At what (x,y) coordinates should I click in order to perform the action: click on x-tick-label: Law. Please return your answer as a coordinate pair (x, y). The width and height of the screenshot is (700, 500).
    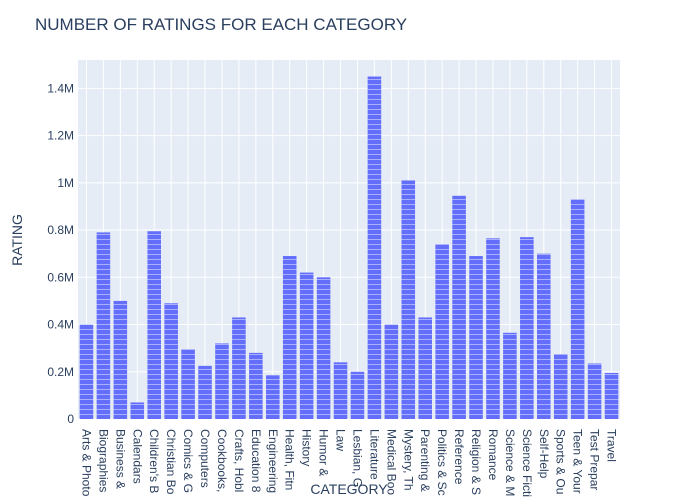
    Looking at the image, I should click on (341, 440).